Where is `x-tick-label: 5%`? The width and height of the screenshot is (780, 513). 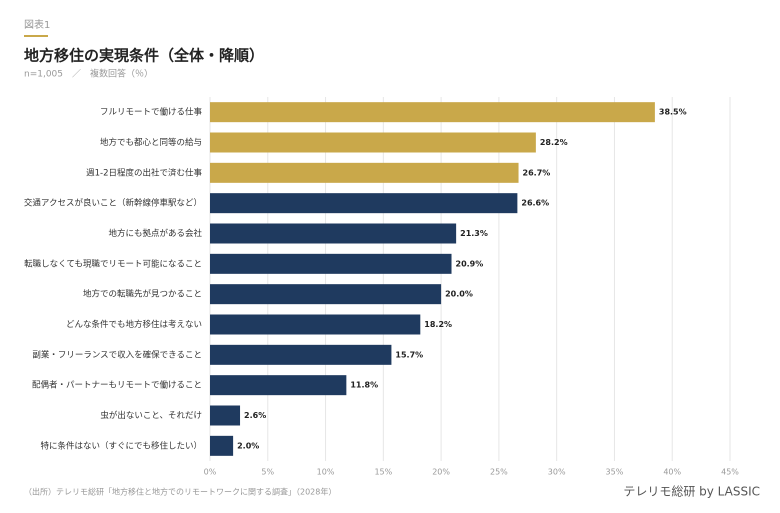 x-tick-label: 5% is located at coordinates (267, 472).